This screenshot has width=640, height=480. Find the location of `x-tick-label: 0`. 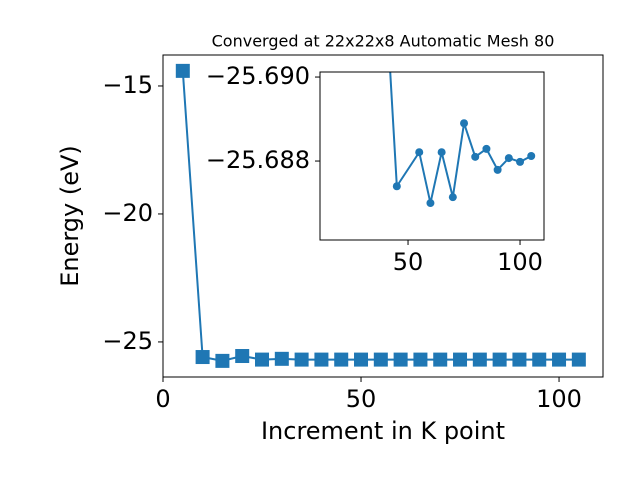

x-tick-label: 0 is located at coordinates (162, 399).